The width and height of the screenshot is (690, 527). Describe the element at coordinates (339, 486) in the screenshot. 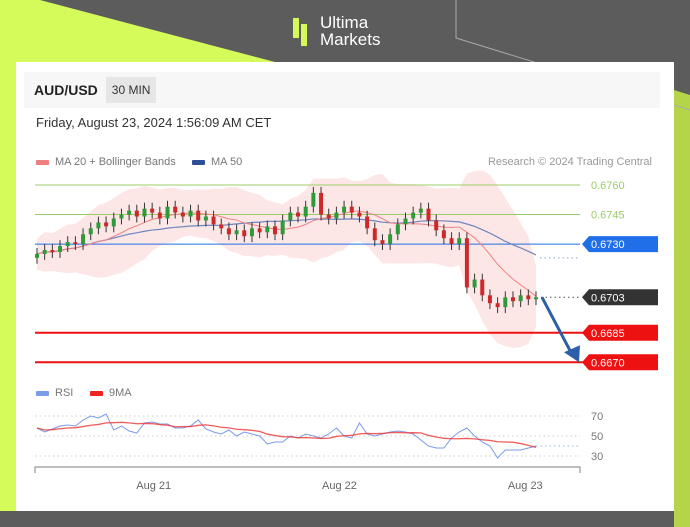

I see `x-tick-label: Aug 22` at that location.